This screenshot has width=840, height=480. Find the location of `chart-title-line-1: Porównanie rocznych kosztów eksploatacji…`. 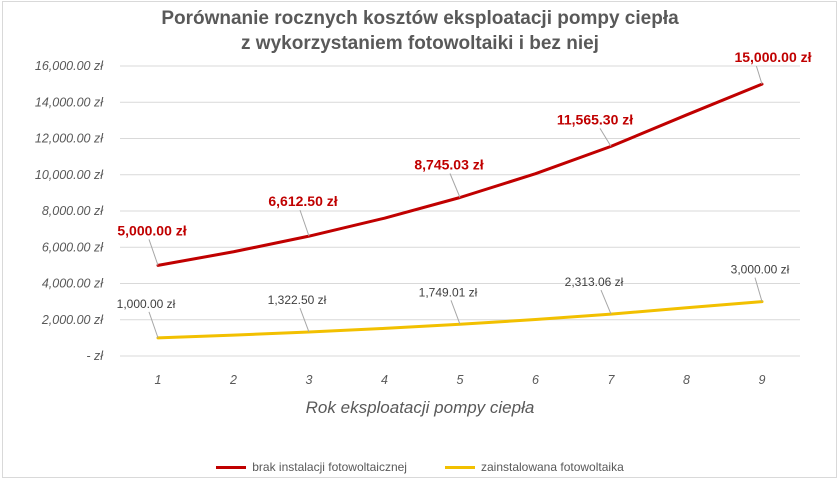

chart-title-line-1: Porównanie rocznych kosztów eksploatacji… is located at coordinates (420, 18).